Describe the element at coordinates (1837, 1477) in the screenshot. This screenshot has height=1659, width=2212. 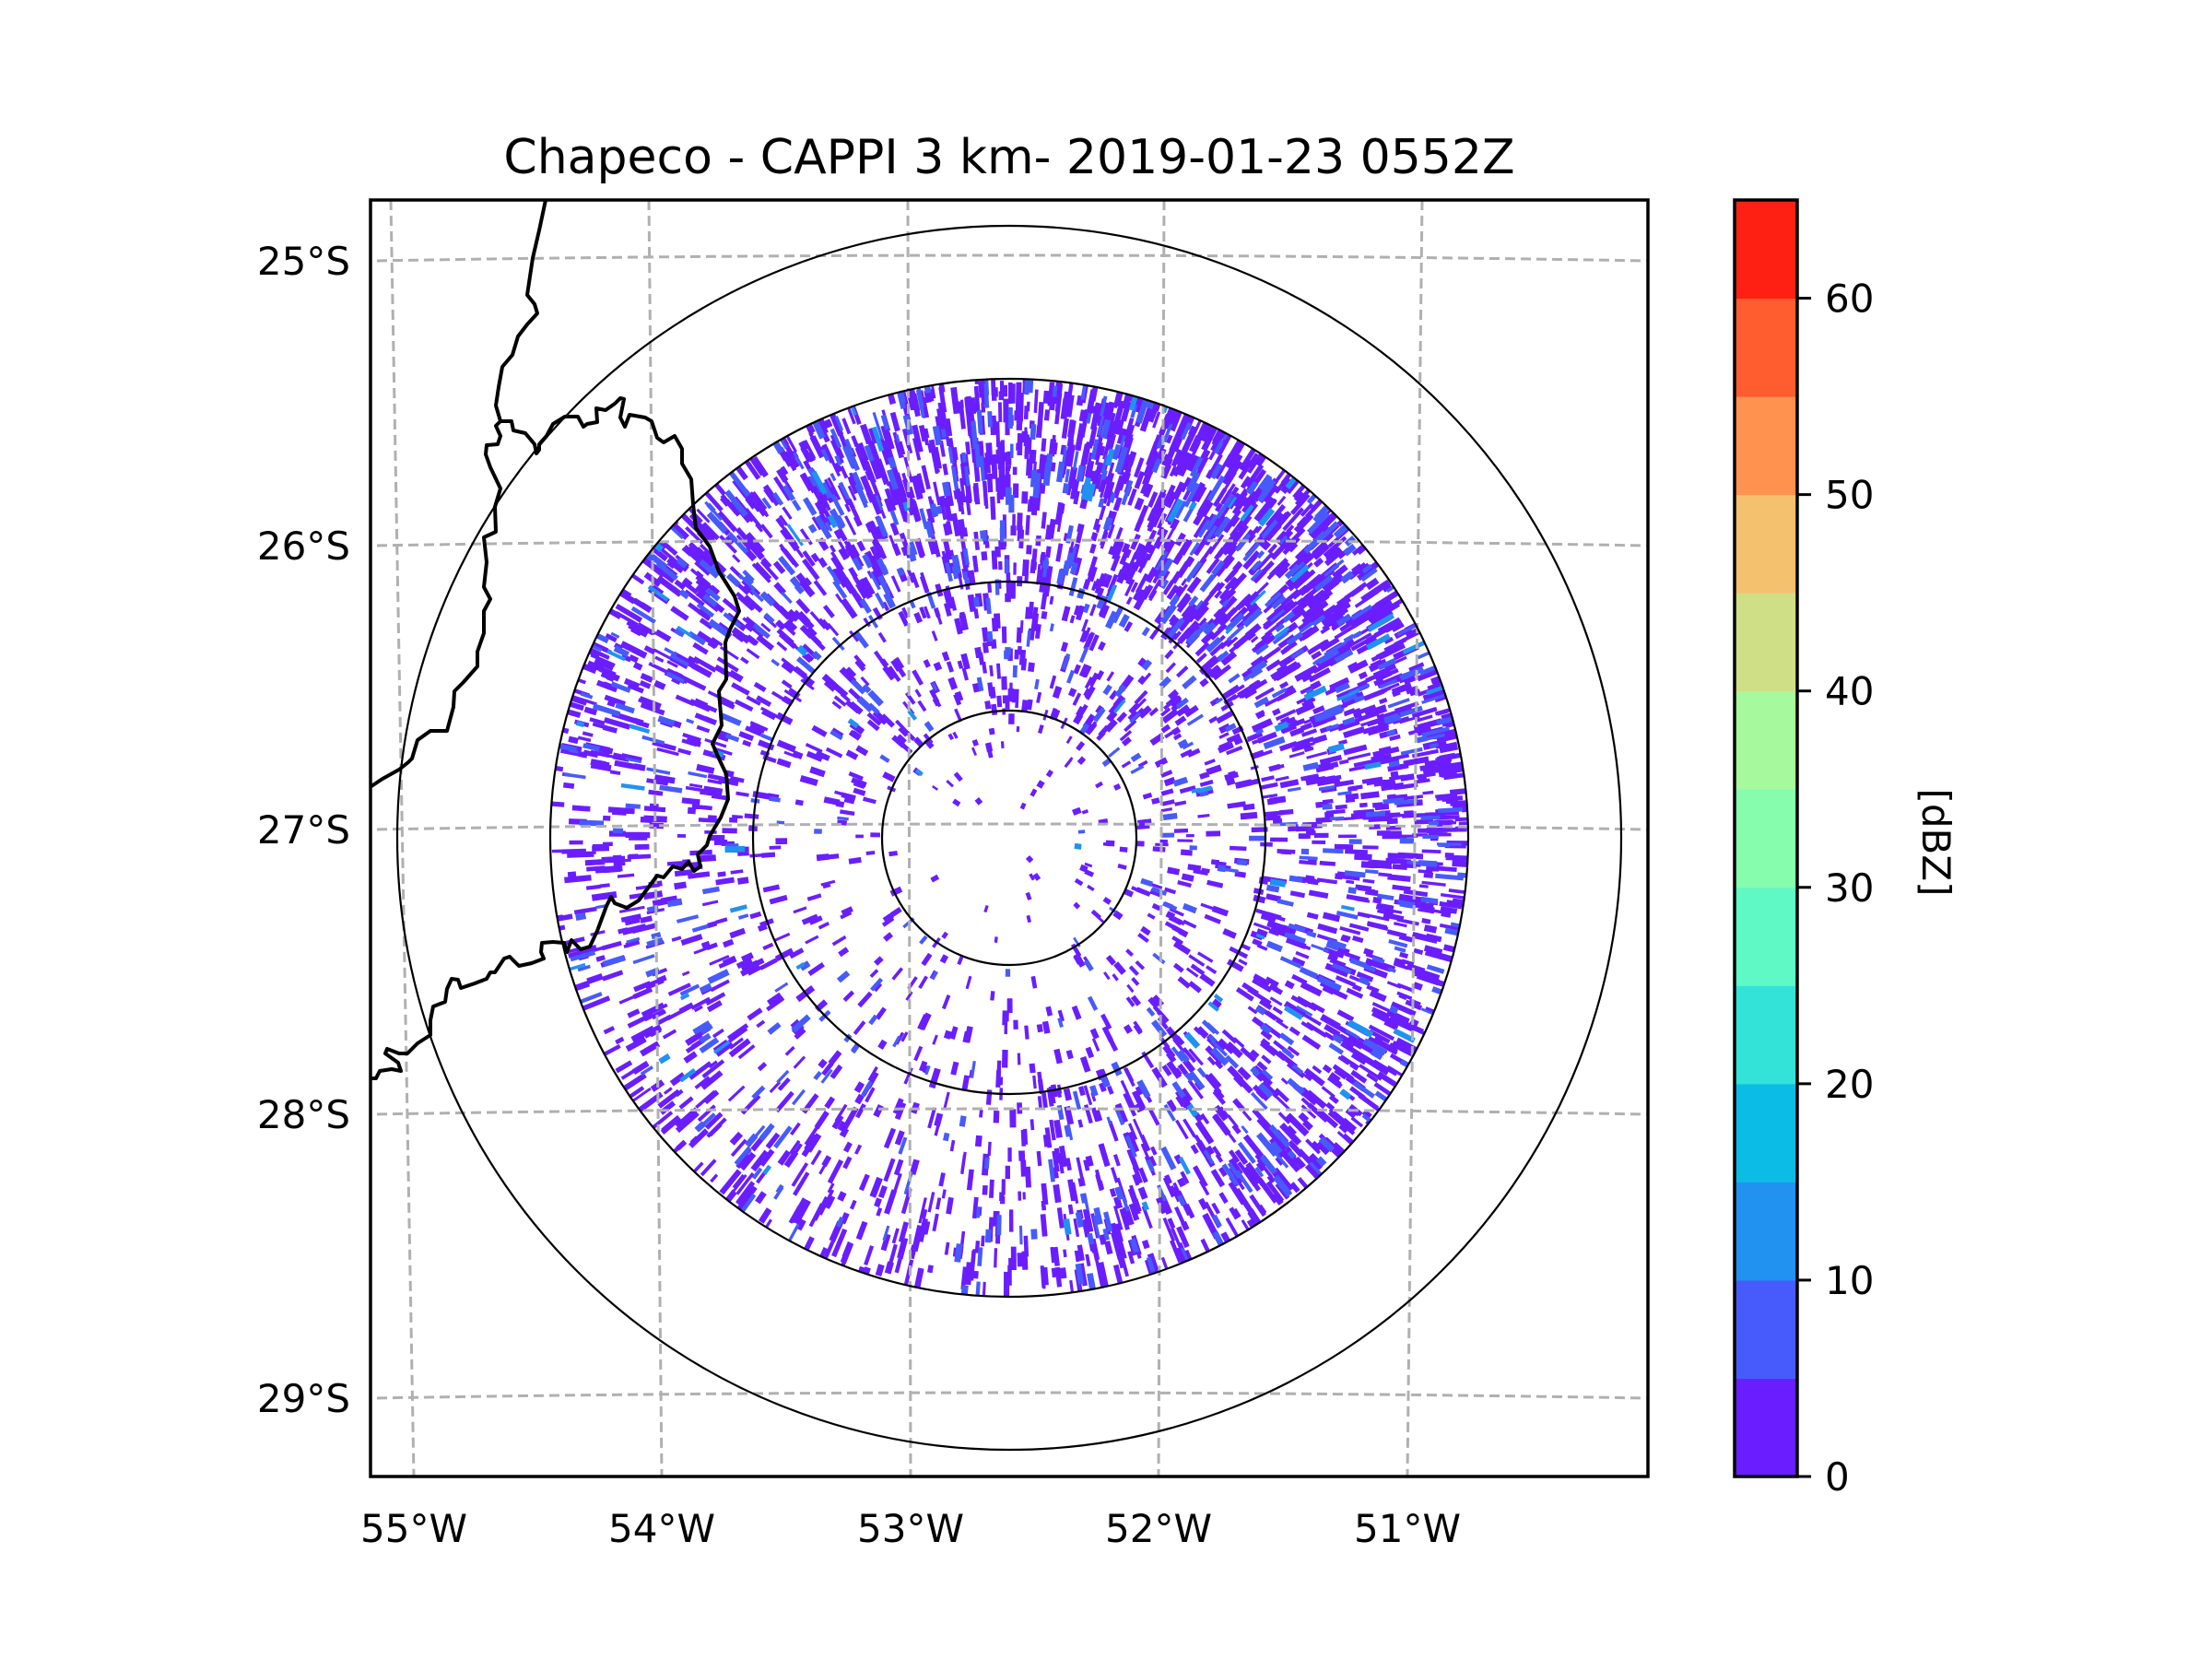
I see `colorbar-tick-label: 0` at that location.